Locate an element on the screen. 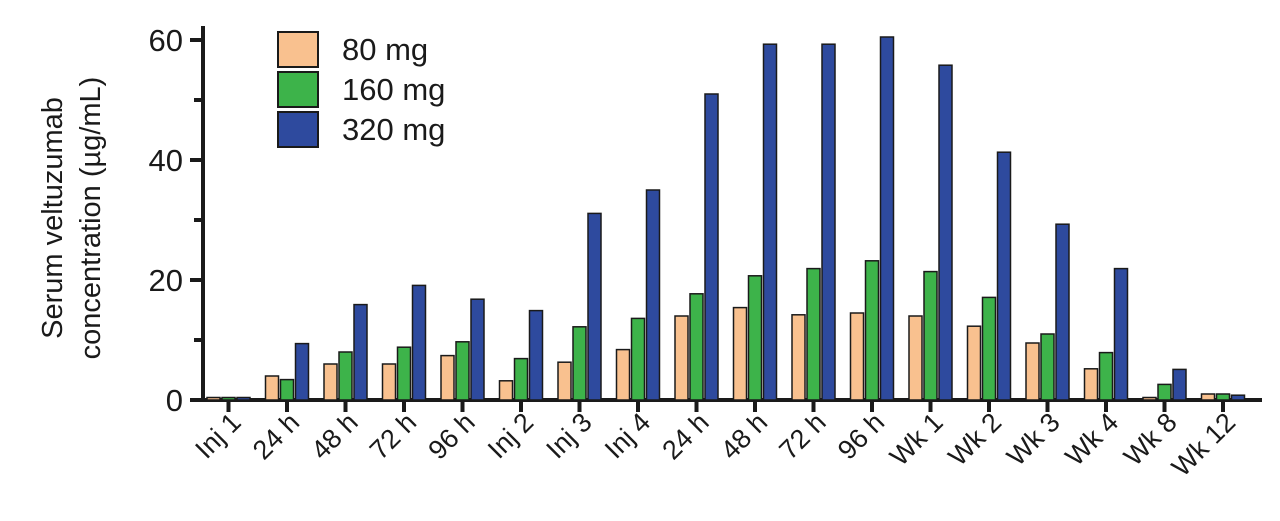  y-axis-title: Serum veltuzumab concentration (µg/mL) is located at coordinates (72, 218).